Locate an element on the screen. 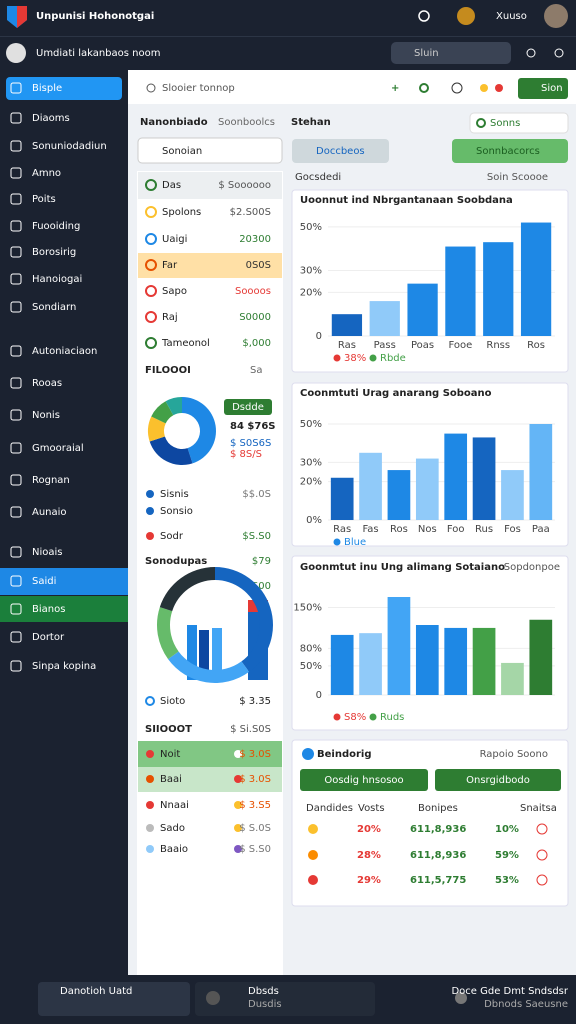  button-label: Dsdde is located at coordinates (248, 407).